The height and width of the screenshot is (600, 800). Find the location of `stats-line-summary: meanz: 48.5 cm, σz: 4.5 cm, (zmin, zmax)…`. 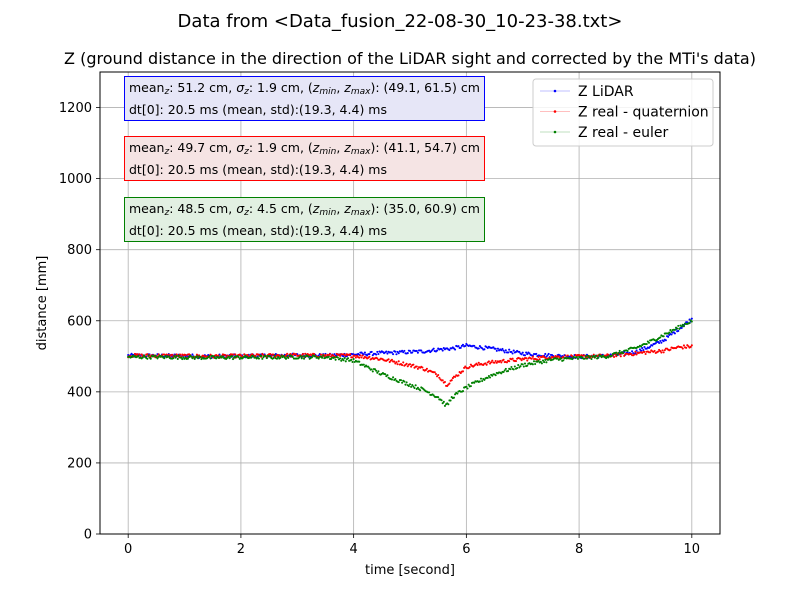

stats-line-summary: meanz: 48.5 cm, σz: 4.5 cm, (zmin, zmax)… is located at coordinates (304, 209).